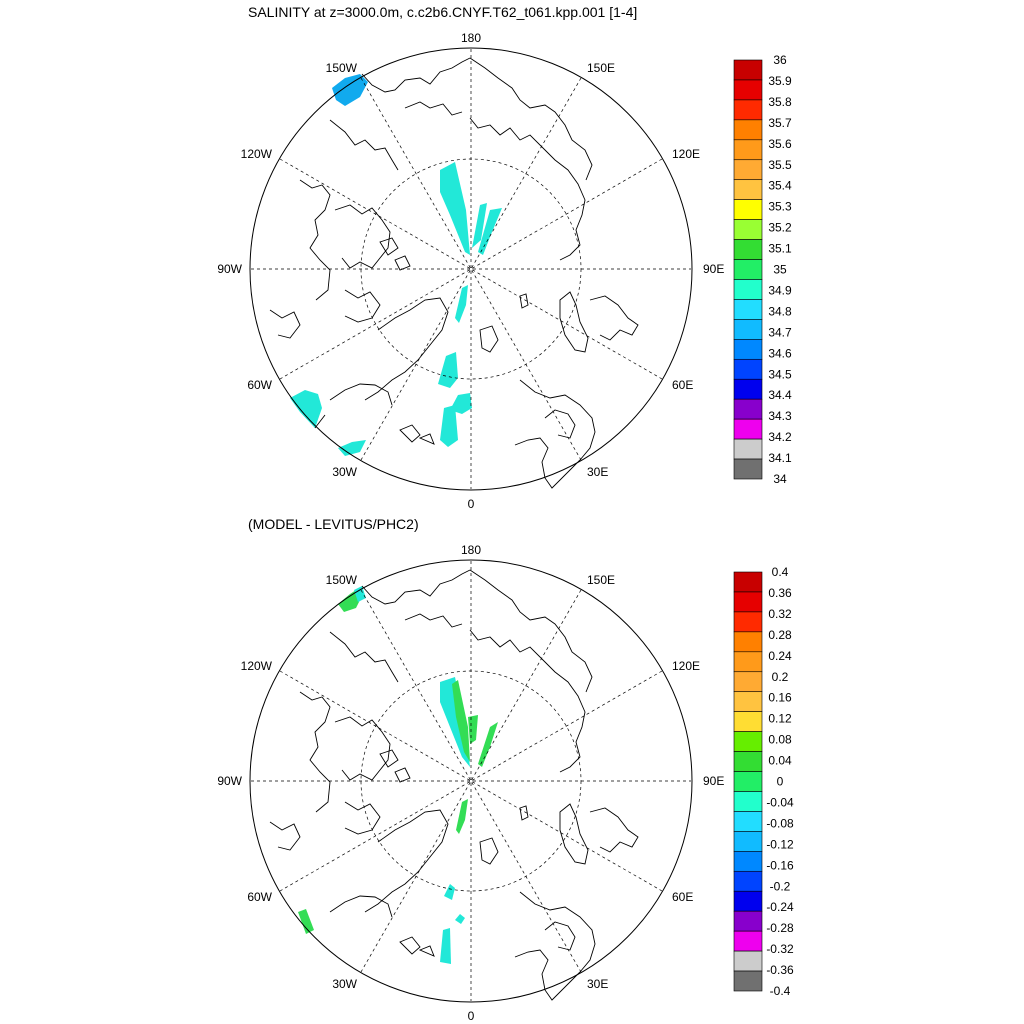 The height and width of the screenshot is (1024, 1024). I want to click on colorbar-label: 35.5, so click(780, 165).